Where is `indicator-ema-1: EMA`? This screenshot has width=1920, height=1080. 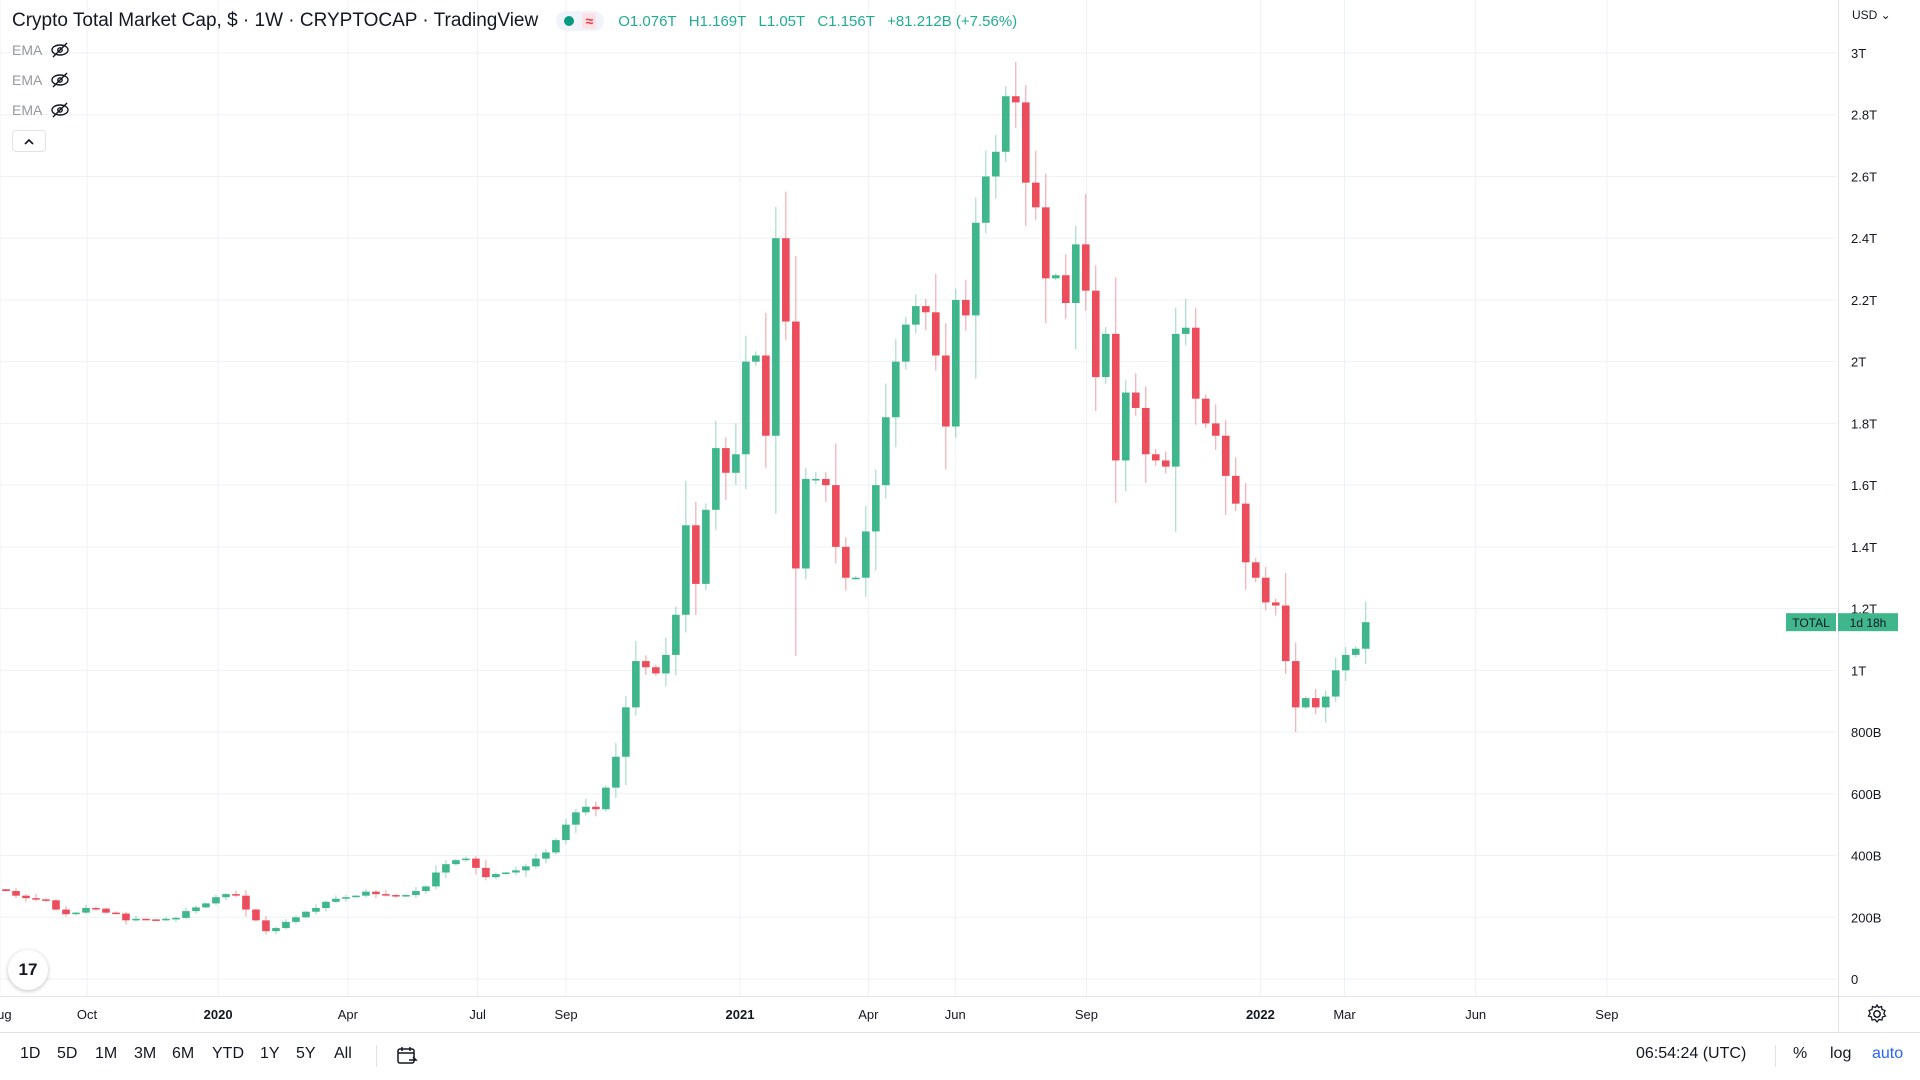
indicator-ema-1: EMA is located at coordinates (41, 50).